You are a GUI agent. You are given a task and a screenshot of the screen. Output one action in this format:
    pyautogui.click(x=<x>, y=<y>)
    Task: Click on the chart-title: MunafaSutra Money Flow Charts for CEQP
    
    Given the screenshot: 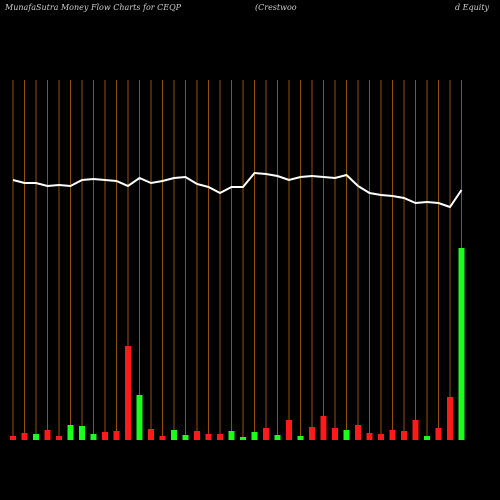 What is the action you would take?
    pyautogui.click(x=93, y=7)
    